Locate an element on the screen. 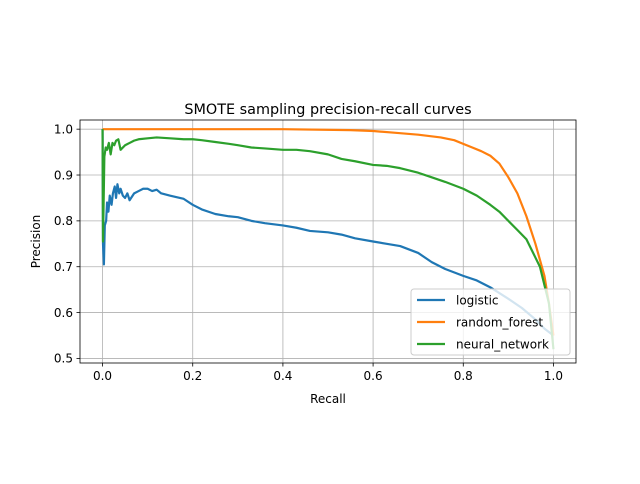  y-tick-label: 0.8 is located at coordinates (63, 221).